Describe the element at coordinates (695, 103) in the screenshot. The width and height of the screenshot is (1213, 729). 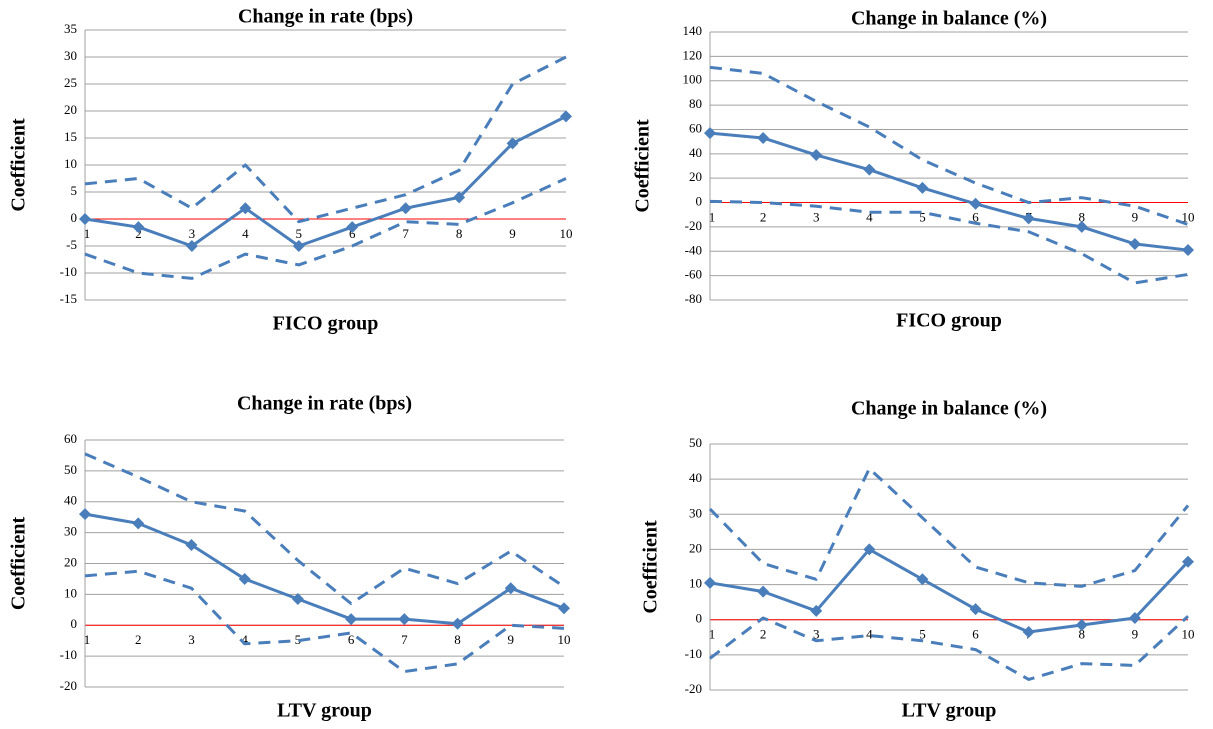
I see `y-tick-label: 80` at that location.